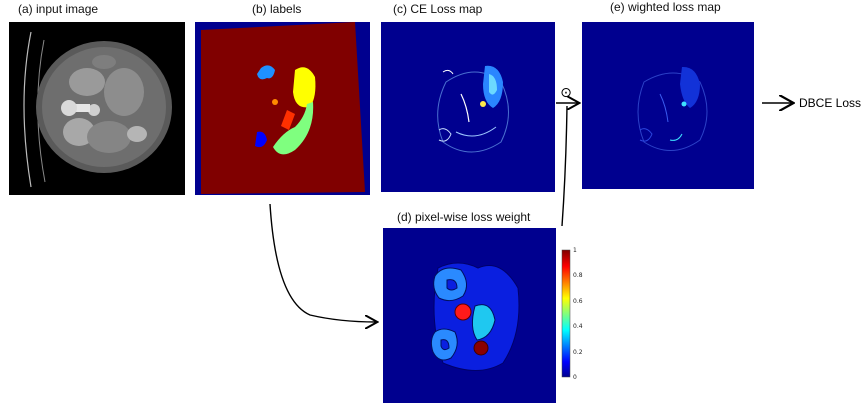 Image resolution: width=865 pixels, height=406 pixels. Describe the element at coordinates (578, 275) in the screenshot. I see `colorbar-tick: 0.8` at that location.